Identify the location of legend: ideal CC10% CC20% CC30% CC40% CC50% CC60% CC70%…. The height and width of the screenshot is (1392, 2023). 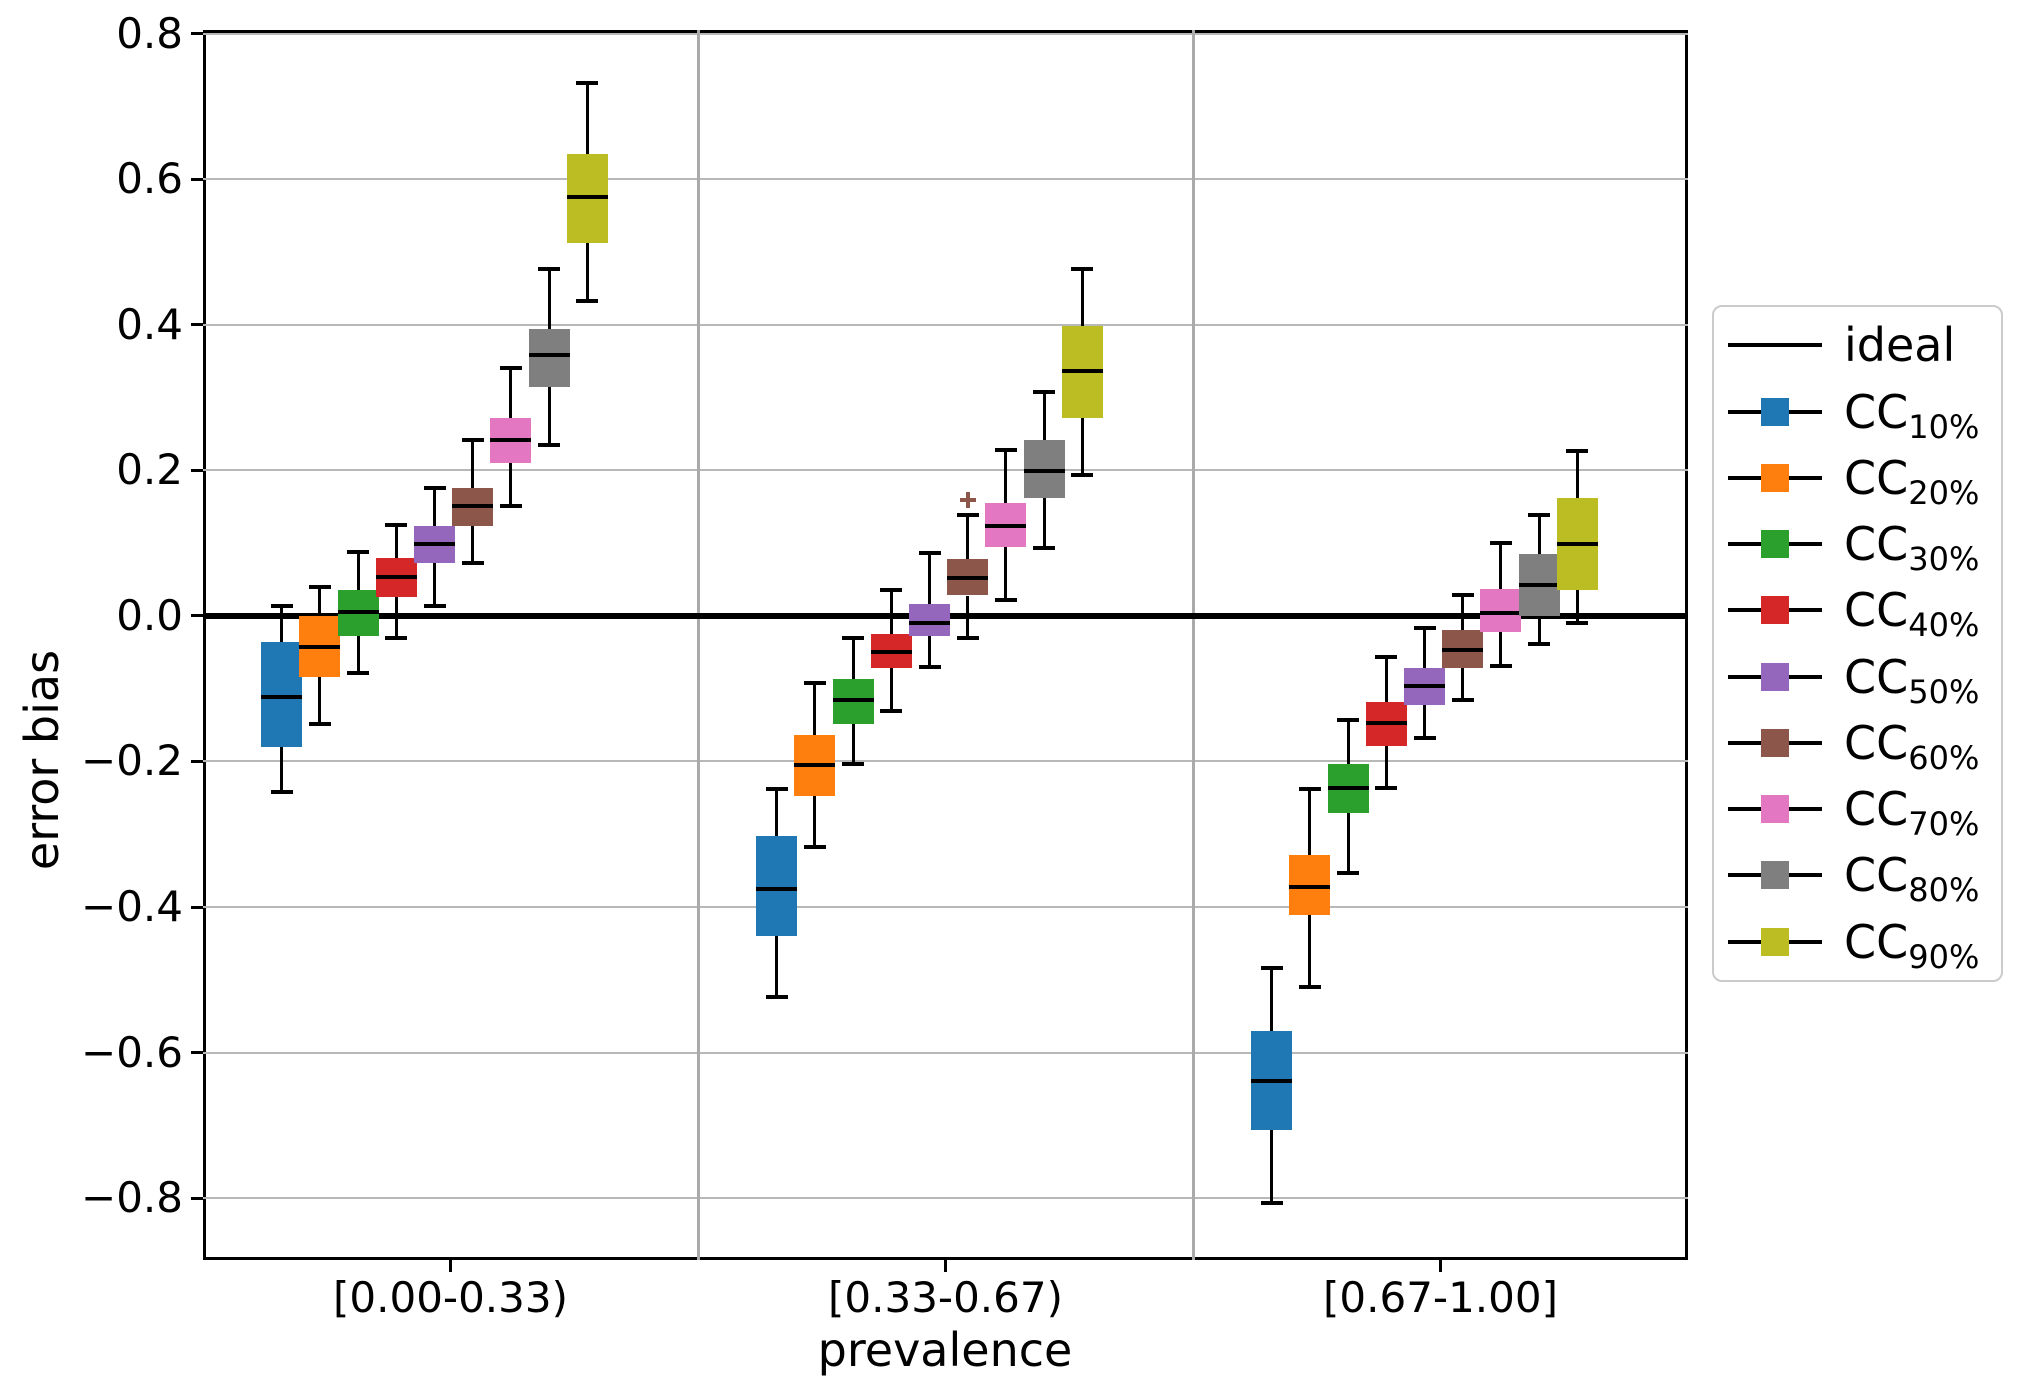
(1857, 643).